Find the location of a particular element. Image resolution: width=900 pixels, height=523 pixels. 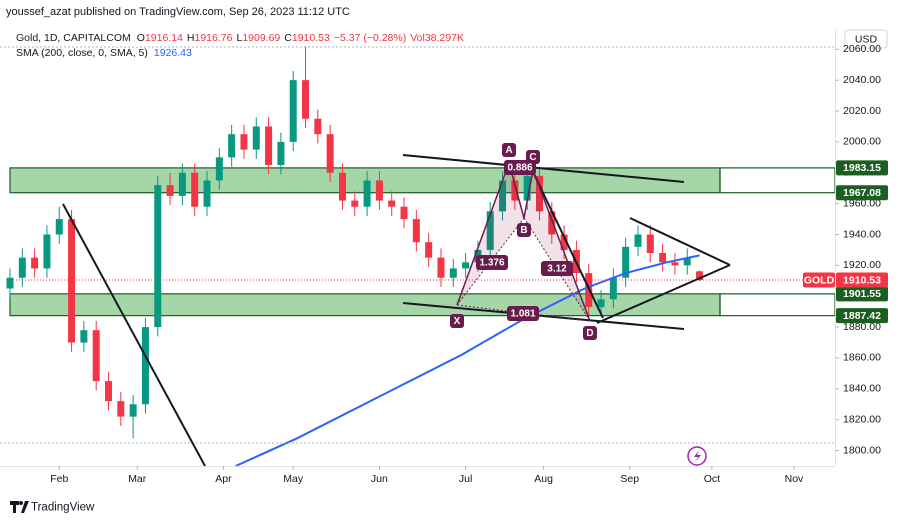

y-tick-label: 1920.00 is located at coordinates (862, 265).